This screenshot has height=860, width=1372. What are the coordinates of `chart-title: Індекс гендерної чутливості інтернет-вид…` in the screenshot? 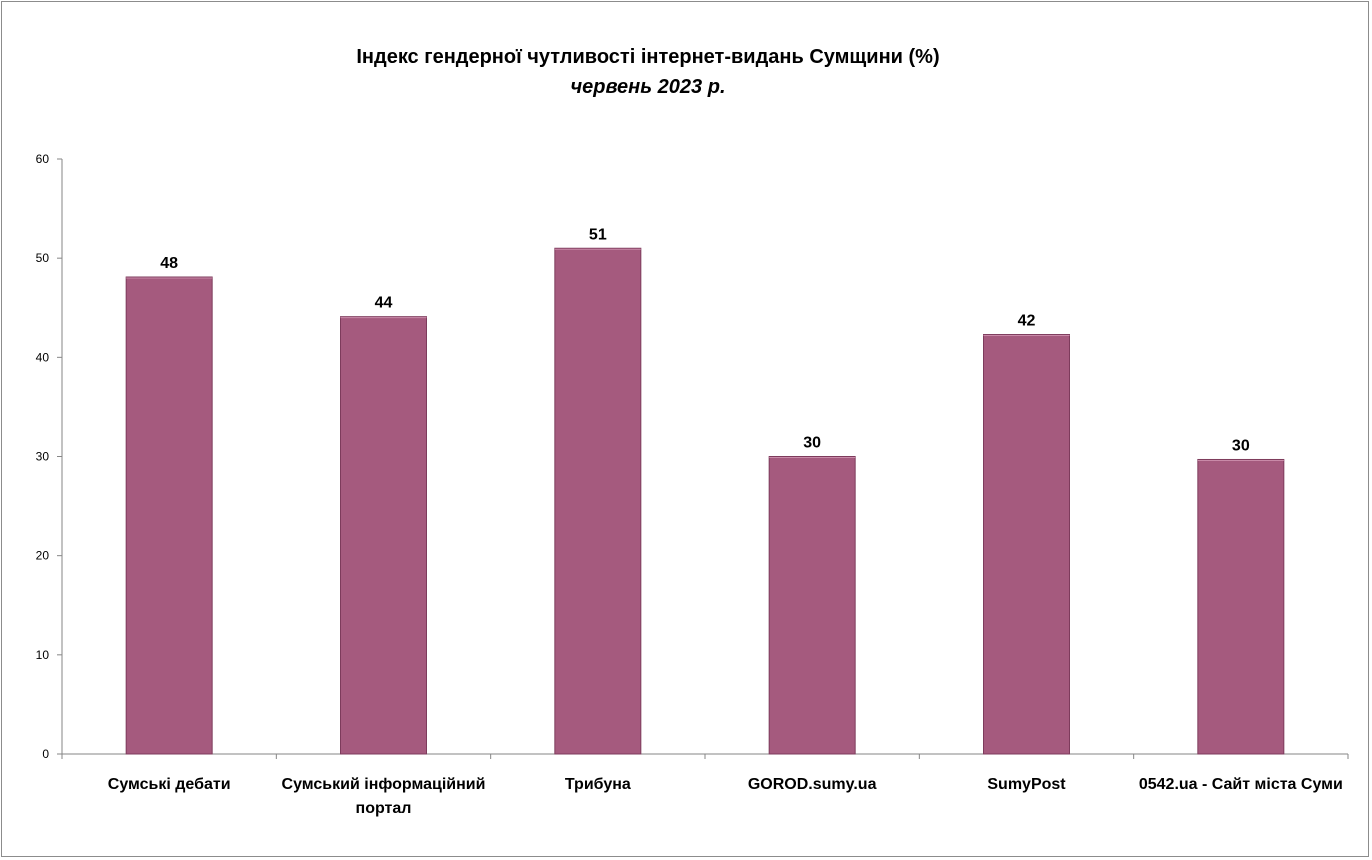 It's located at (648, 57).